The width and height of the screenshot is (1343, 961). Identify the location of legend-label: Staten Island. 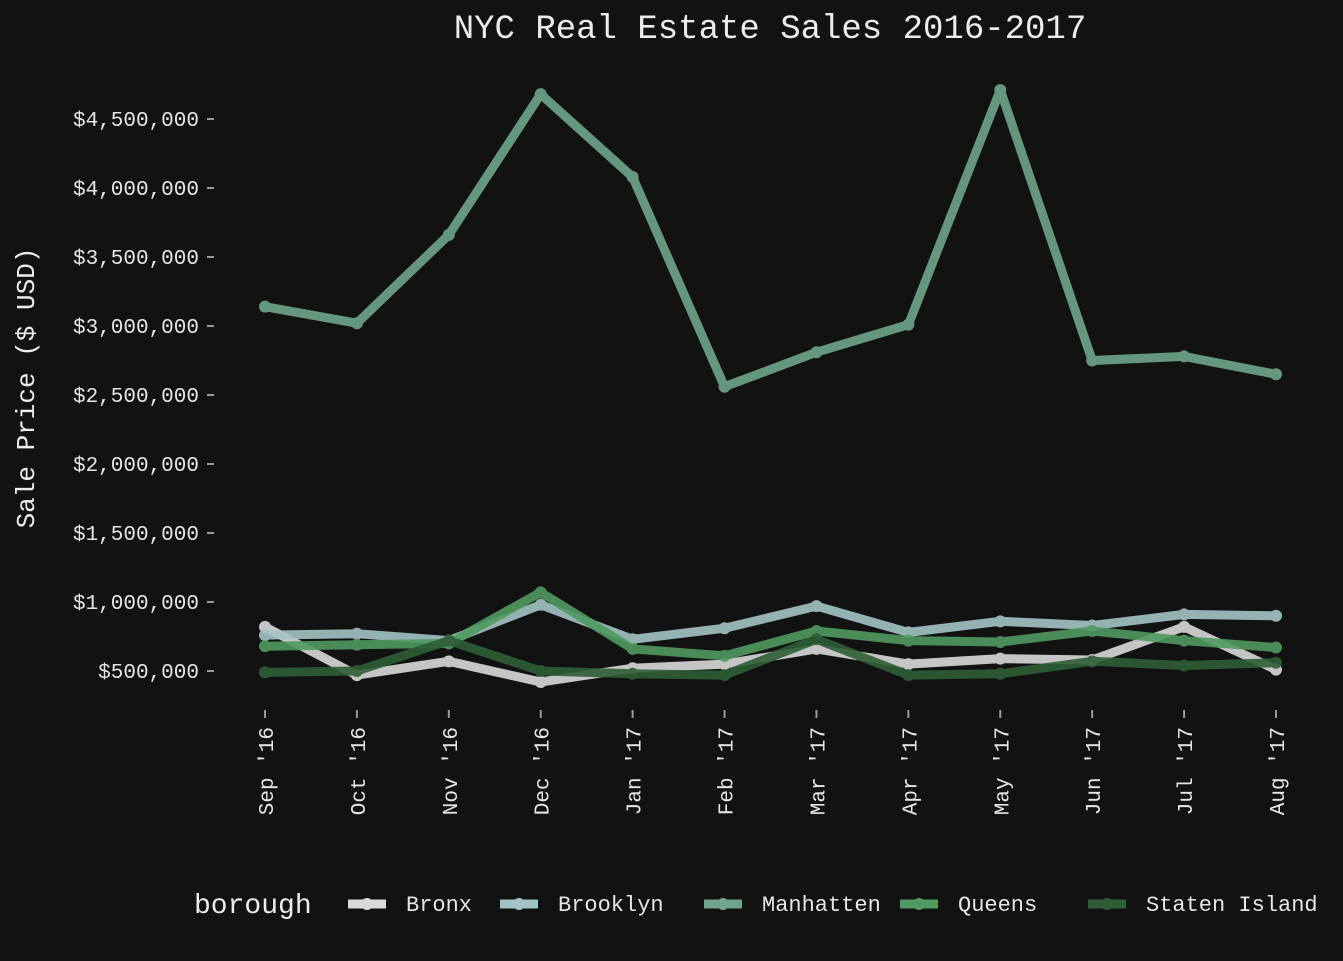
(1232, 905).